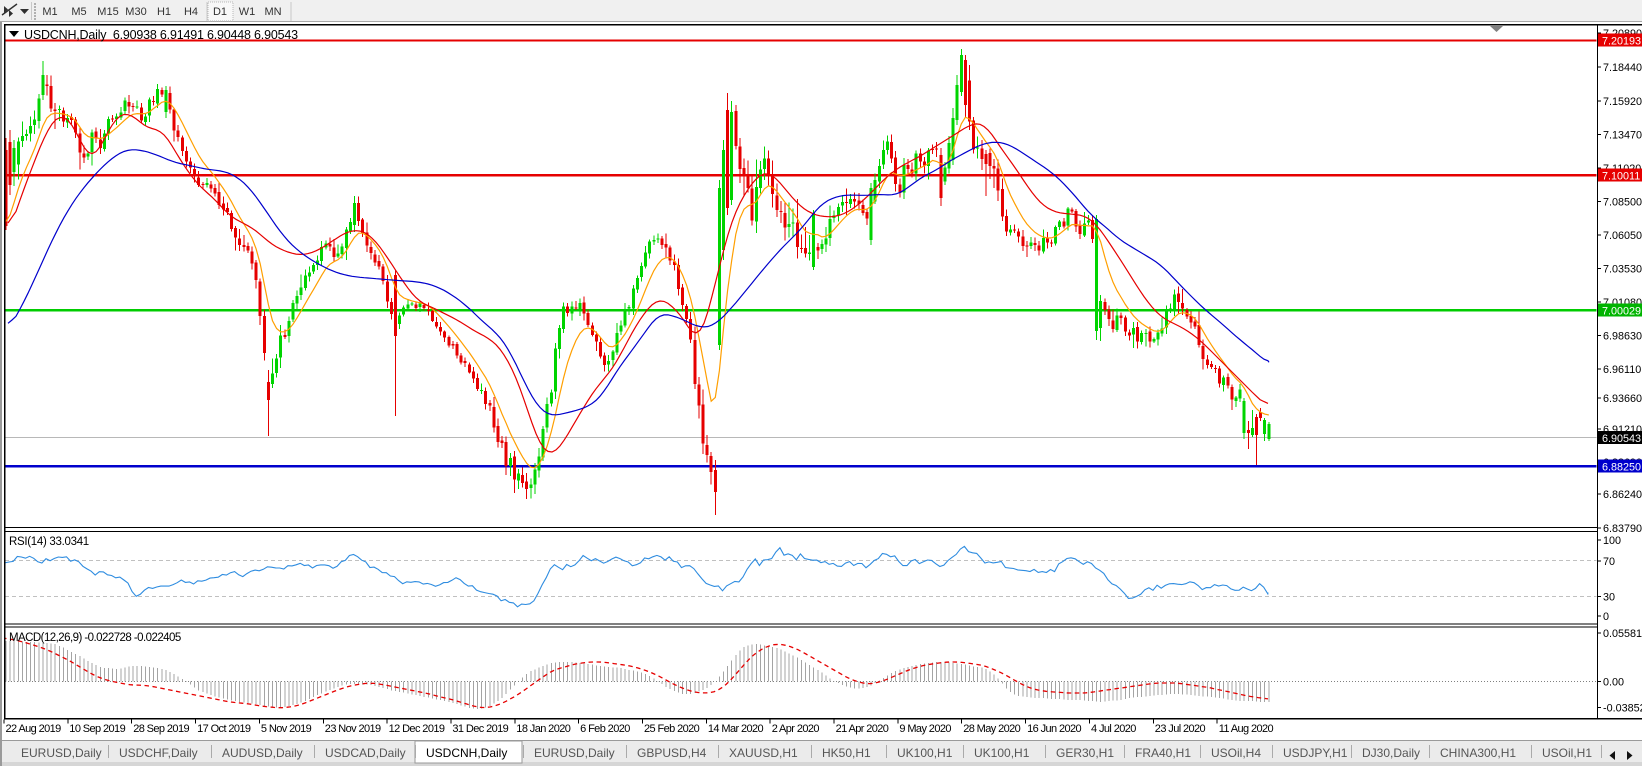 Image resolution: width=1642 pixels, height=766 pixels. I want to click on svg-text: -0.038524, so click(1622, 709).